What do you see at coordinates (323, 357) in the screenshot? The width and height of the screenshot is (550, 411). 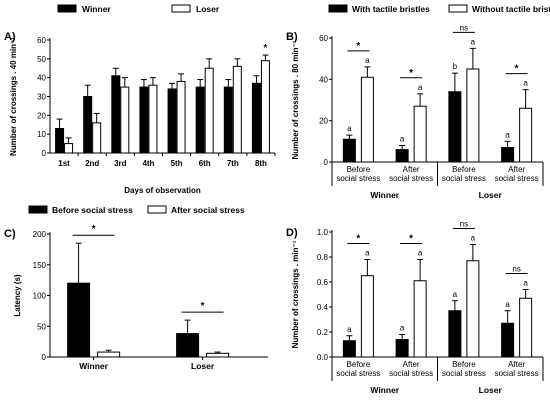 I see `y-tick-label: 0.0` at bounding box center [323, 357].